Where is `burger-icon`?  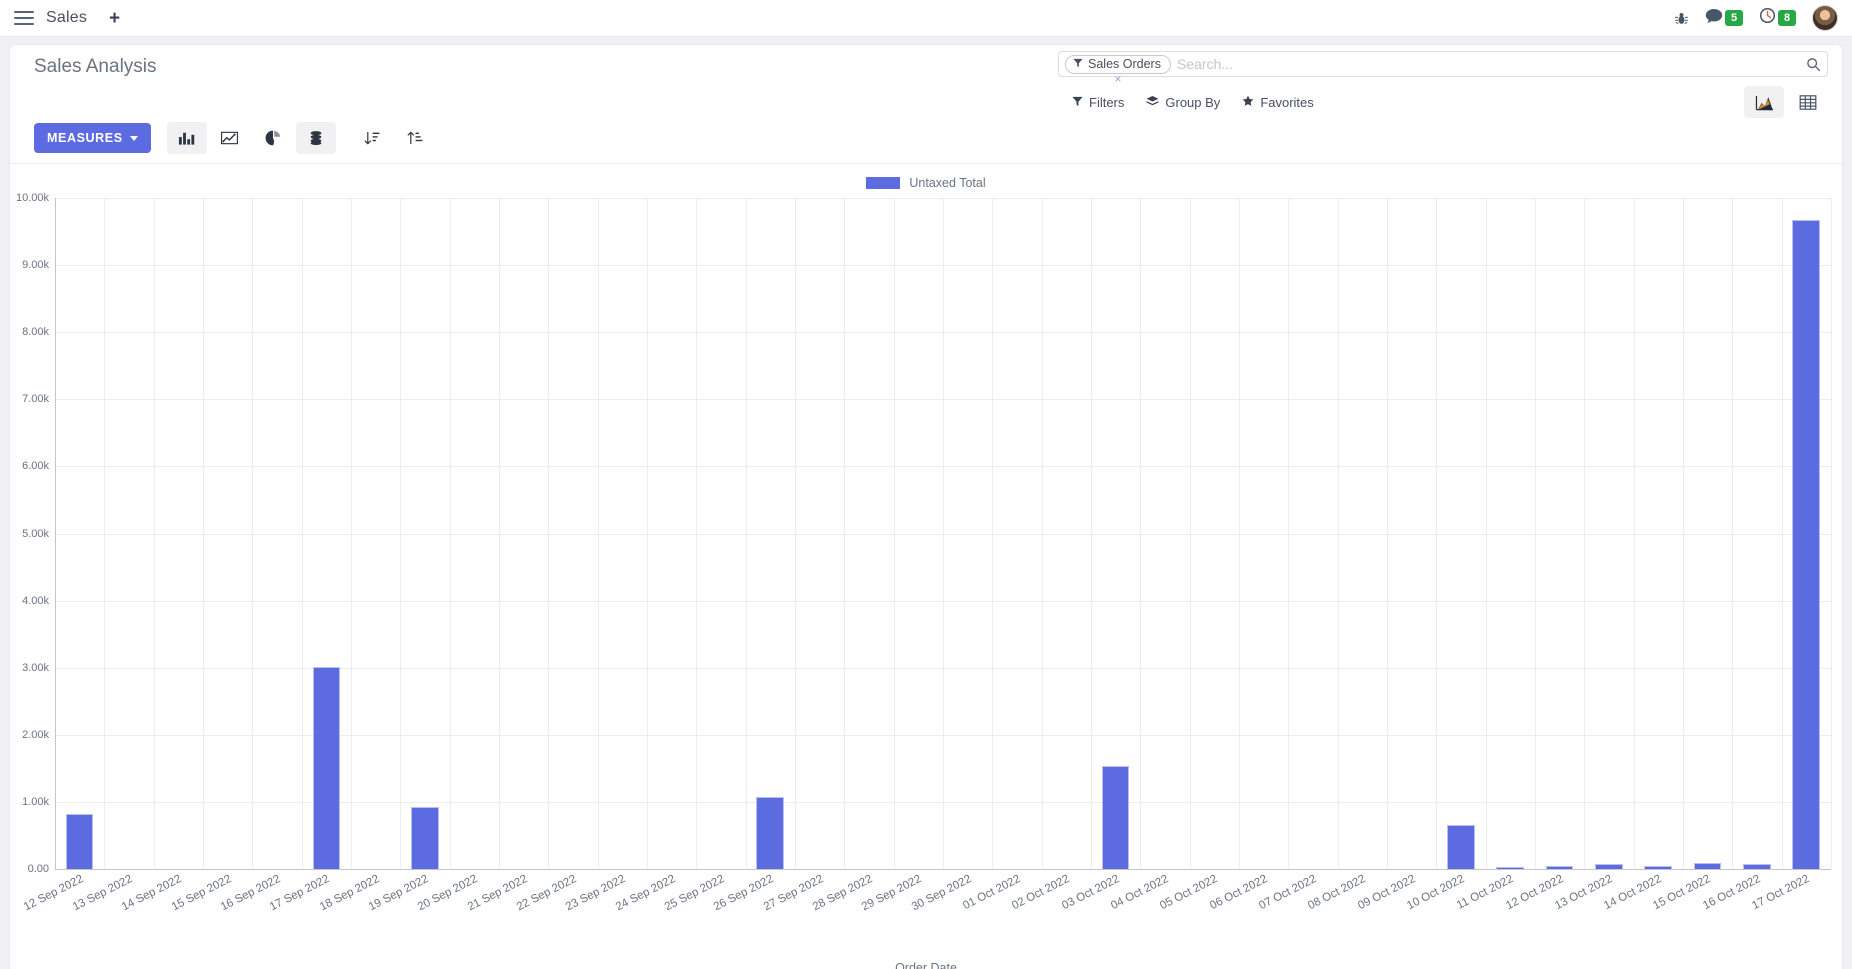 burger-icon is located at coordinates (24, 18).